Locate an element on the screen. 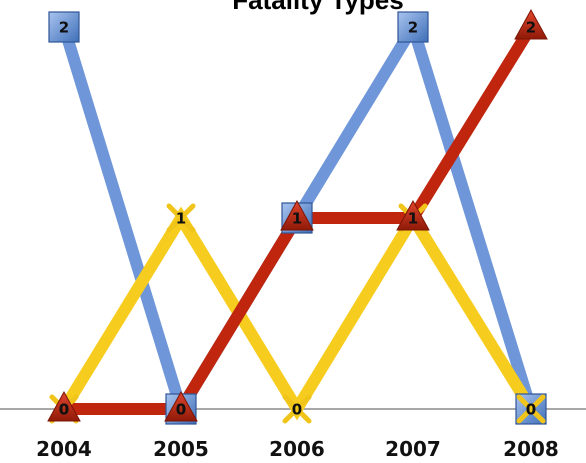 Image resolution: width=586 pixels, height=463 pixels. x-tick-label: 2008 is located at coordinates (531, 449).